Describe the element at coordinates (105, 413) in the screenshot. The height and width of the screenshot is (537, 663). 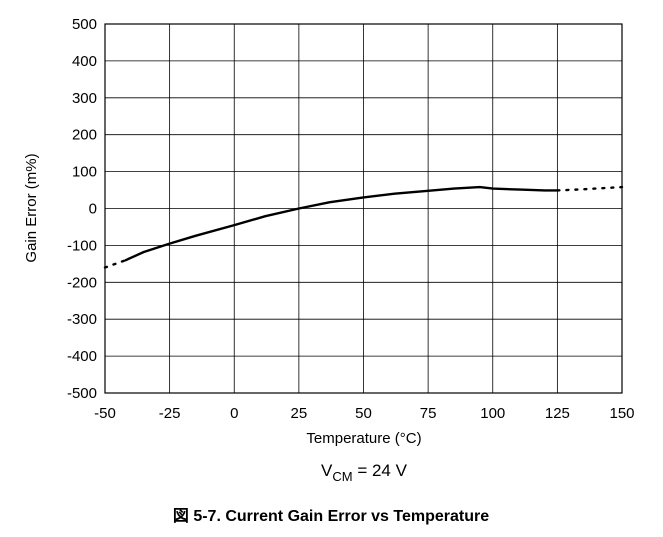
I see `x-tick-label: -50` at that location.